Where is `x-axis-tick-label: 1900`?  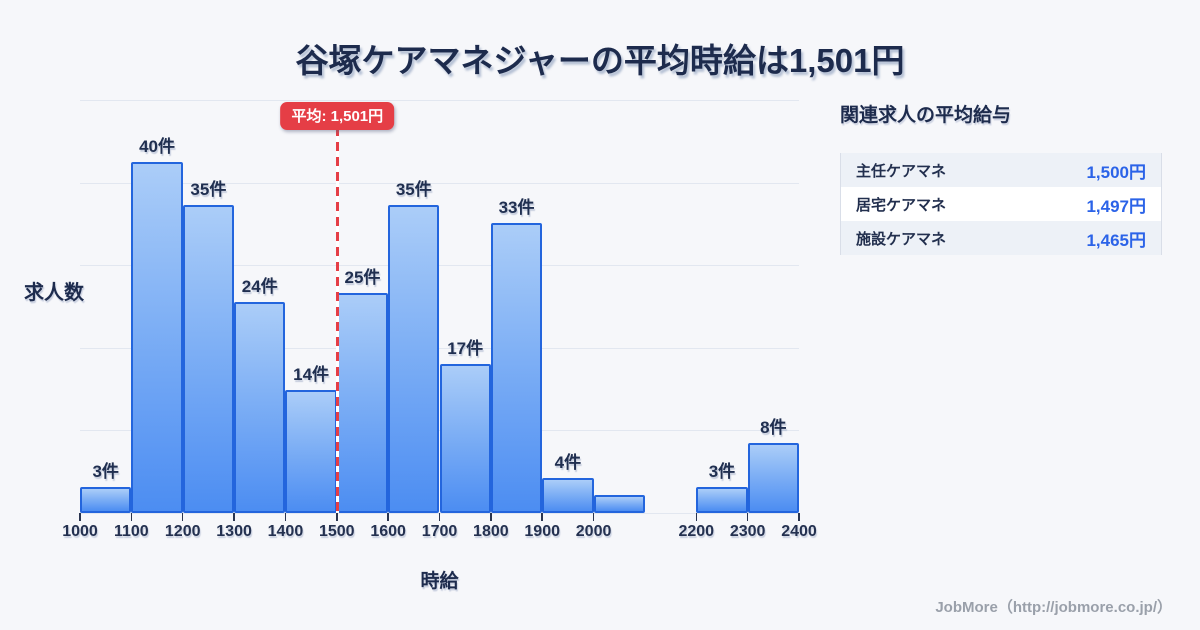 x-axis-tick-label: 1900 is located at coordinates (542, 531).